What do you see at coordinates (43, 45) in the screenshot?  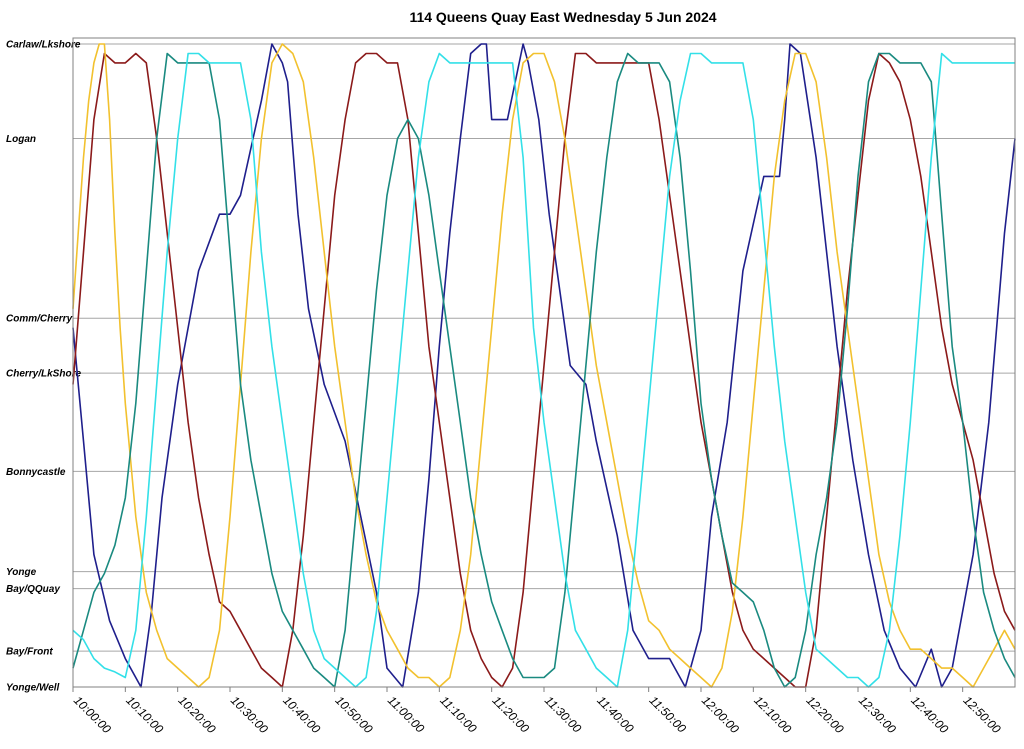 I see `stop-label: Carlaw/Lkshore` at bounding box center [43, 45].